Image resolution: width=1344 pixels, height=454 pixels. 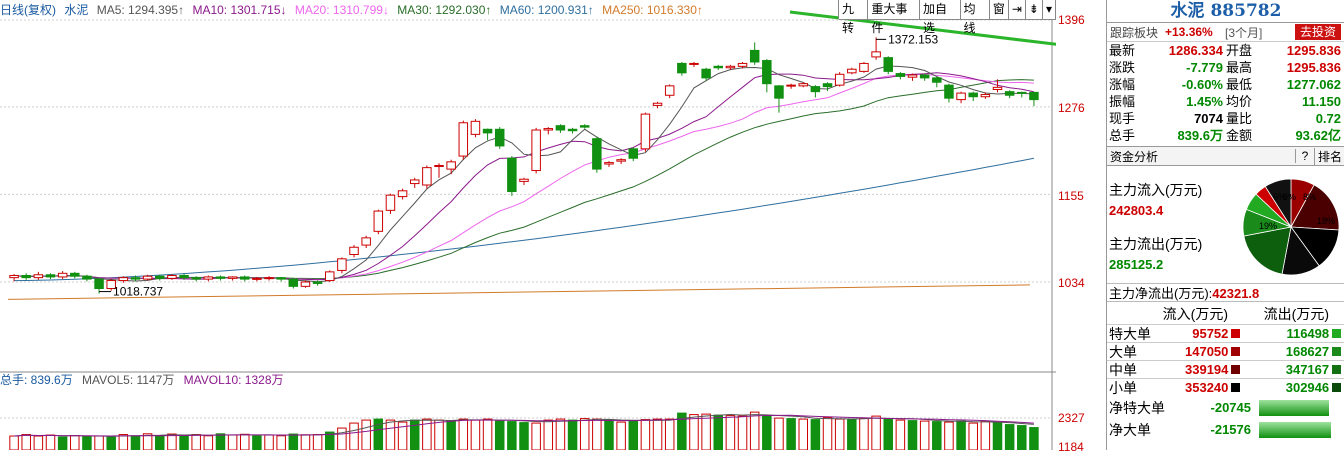 What do you see at coordinates (1204, 67) in the screenshot?
I see `quote-value: -7.779` at bounding box center [1204, 67].